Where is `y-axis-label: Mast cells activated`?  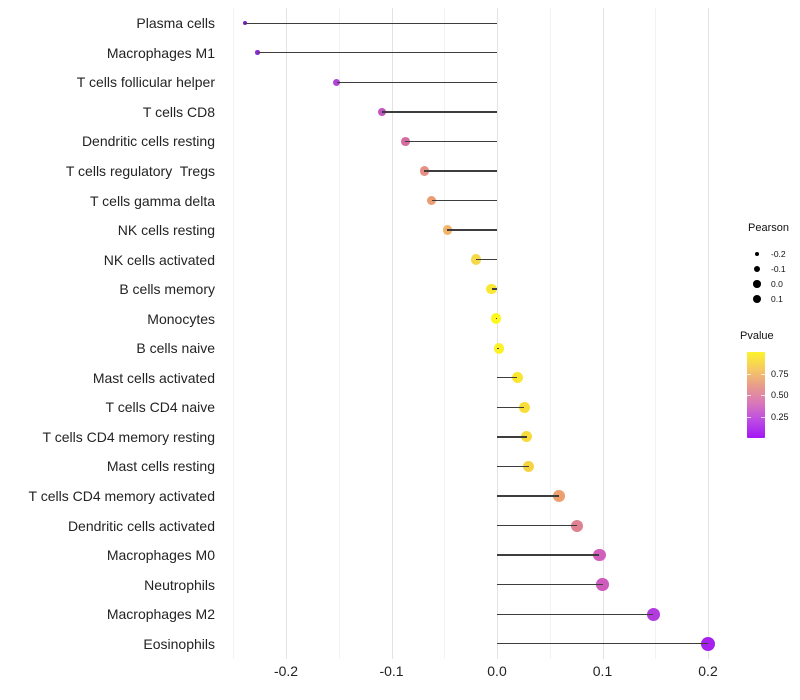 y-axis-label: Mast cells activated is located at coordinates (153, 377).